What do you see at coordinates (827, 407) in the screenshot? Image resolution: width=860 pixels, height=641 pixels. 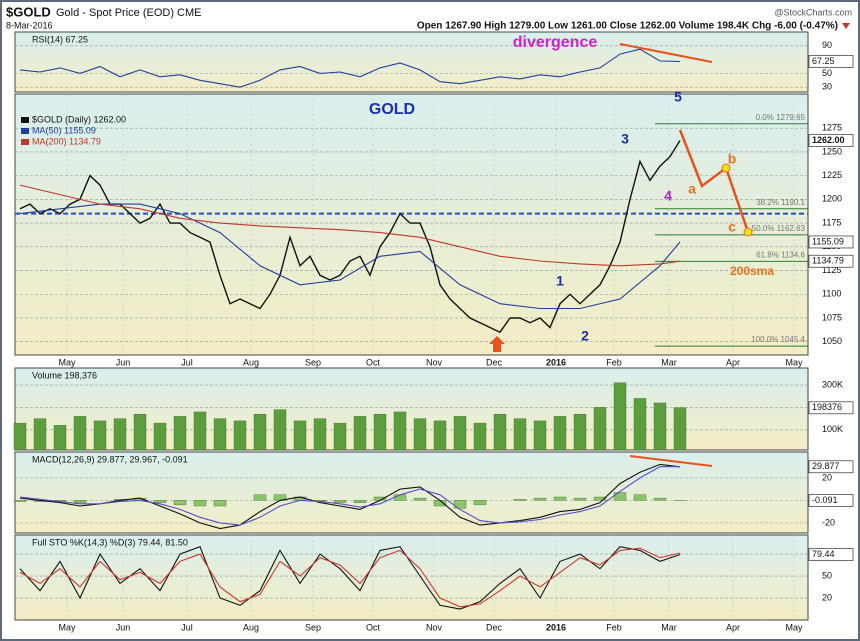 I see `value-box-label: 198376` at bounding box center [827, 407].